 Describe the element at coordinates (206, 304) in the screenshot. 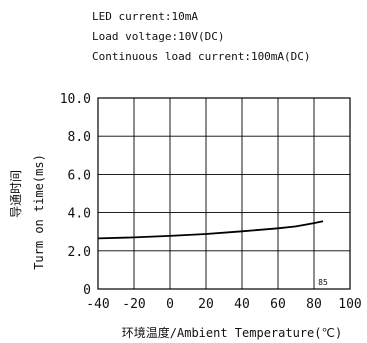

I see `x-tick-label-3: 20` at that location.